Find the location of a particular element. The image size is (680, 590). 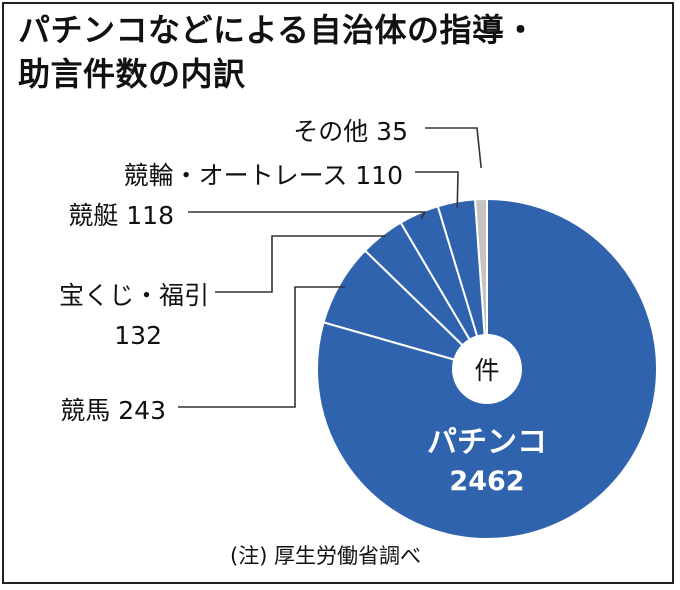

slice-label-1: その他 35 is located at coordinates (350, 131).